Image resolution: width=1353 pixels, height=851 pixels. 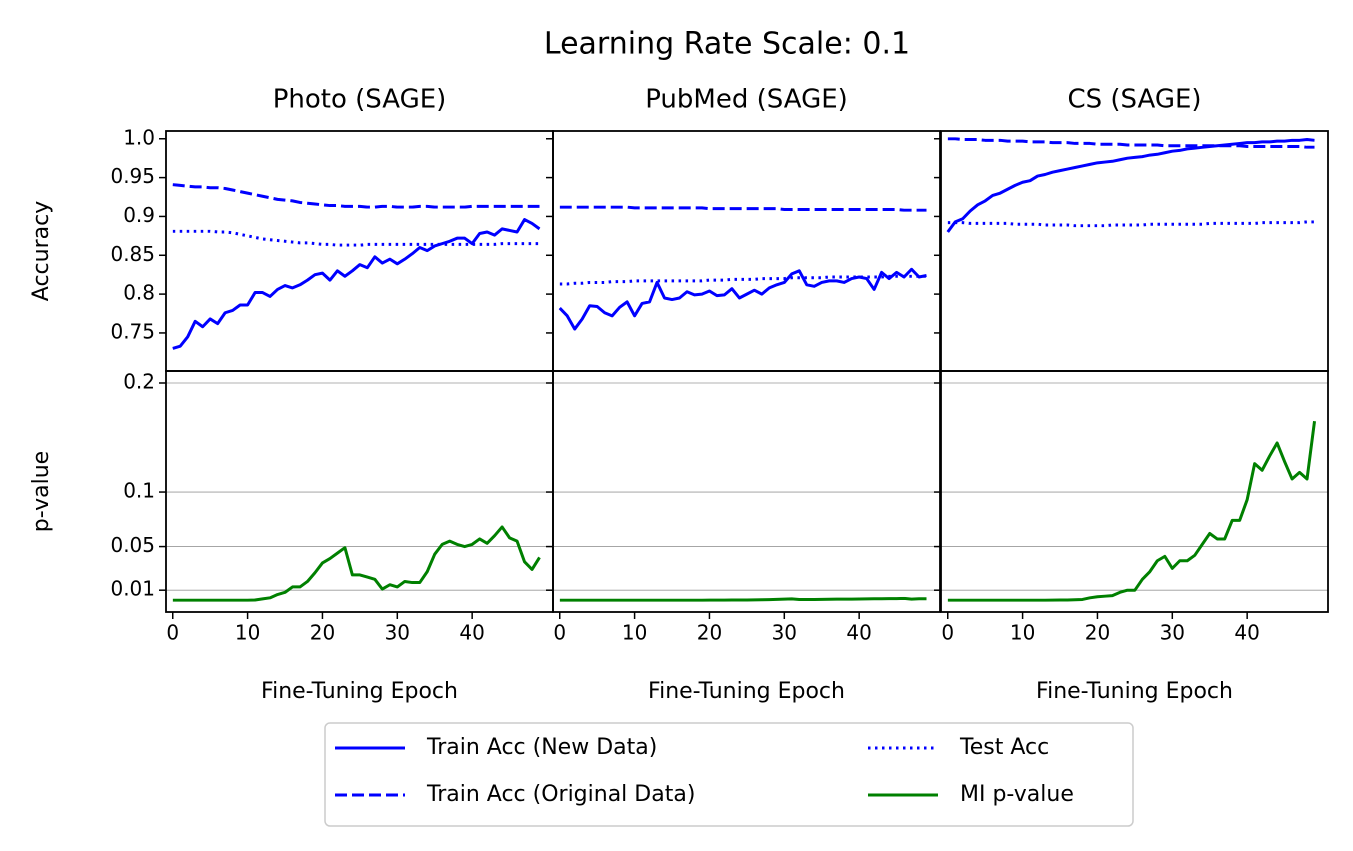 I want to click on figure-title: Learning Rate Scale: 0.1, so click(x=727, y=44).